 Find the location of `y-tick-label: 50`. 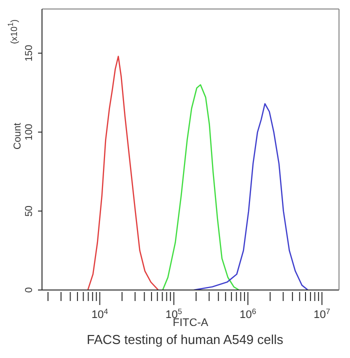

y-tick-label: 50 is located at coordinates (29, 211).